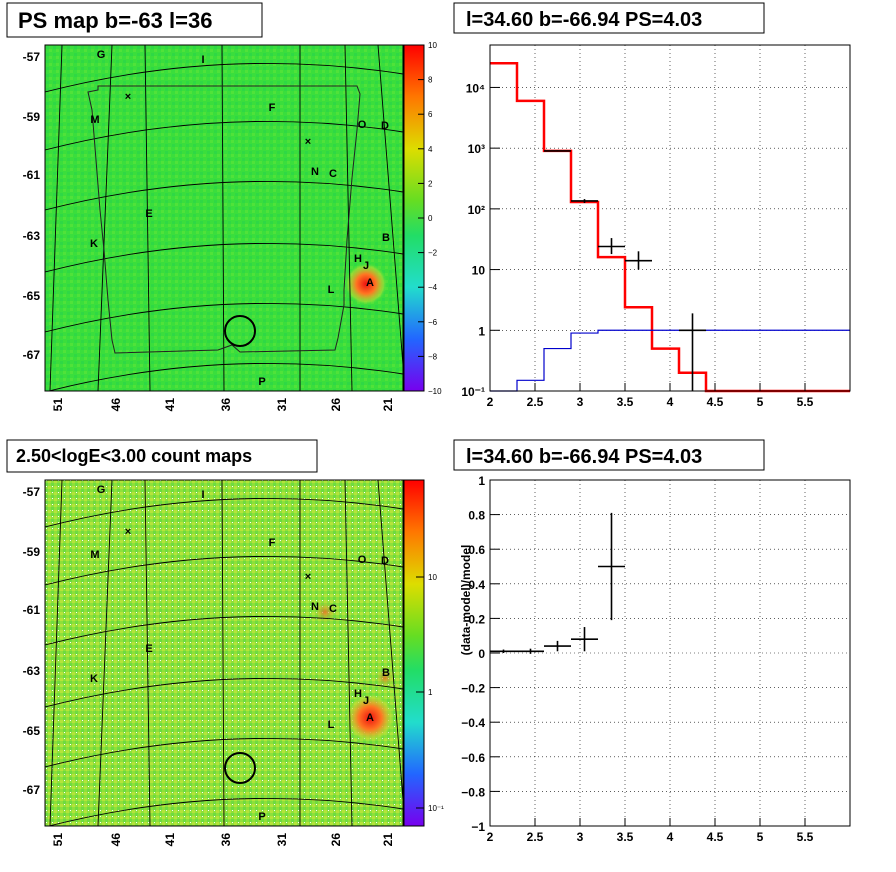 The height and width of the screenshot is (872, 896). Describe the element at coordinates (476, 149) in the screenshot. I see `spectrum-y-tick-label: 10³` at that location.